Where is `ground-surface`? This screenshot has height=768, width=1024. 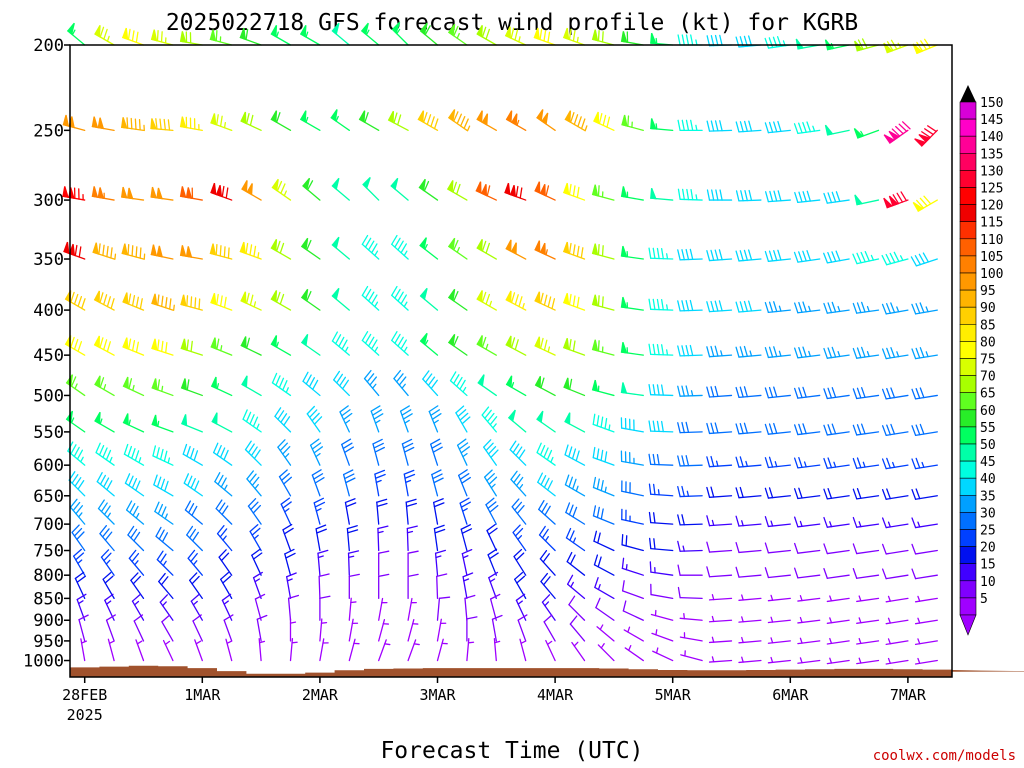
ground-surface is located at coordinates (547, 671).